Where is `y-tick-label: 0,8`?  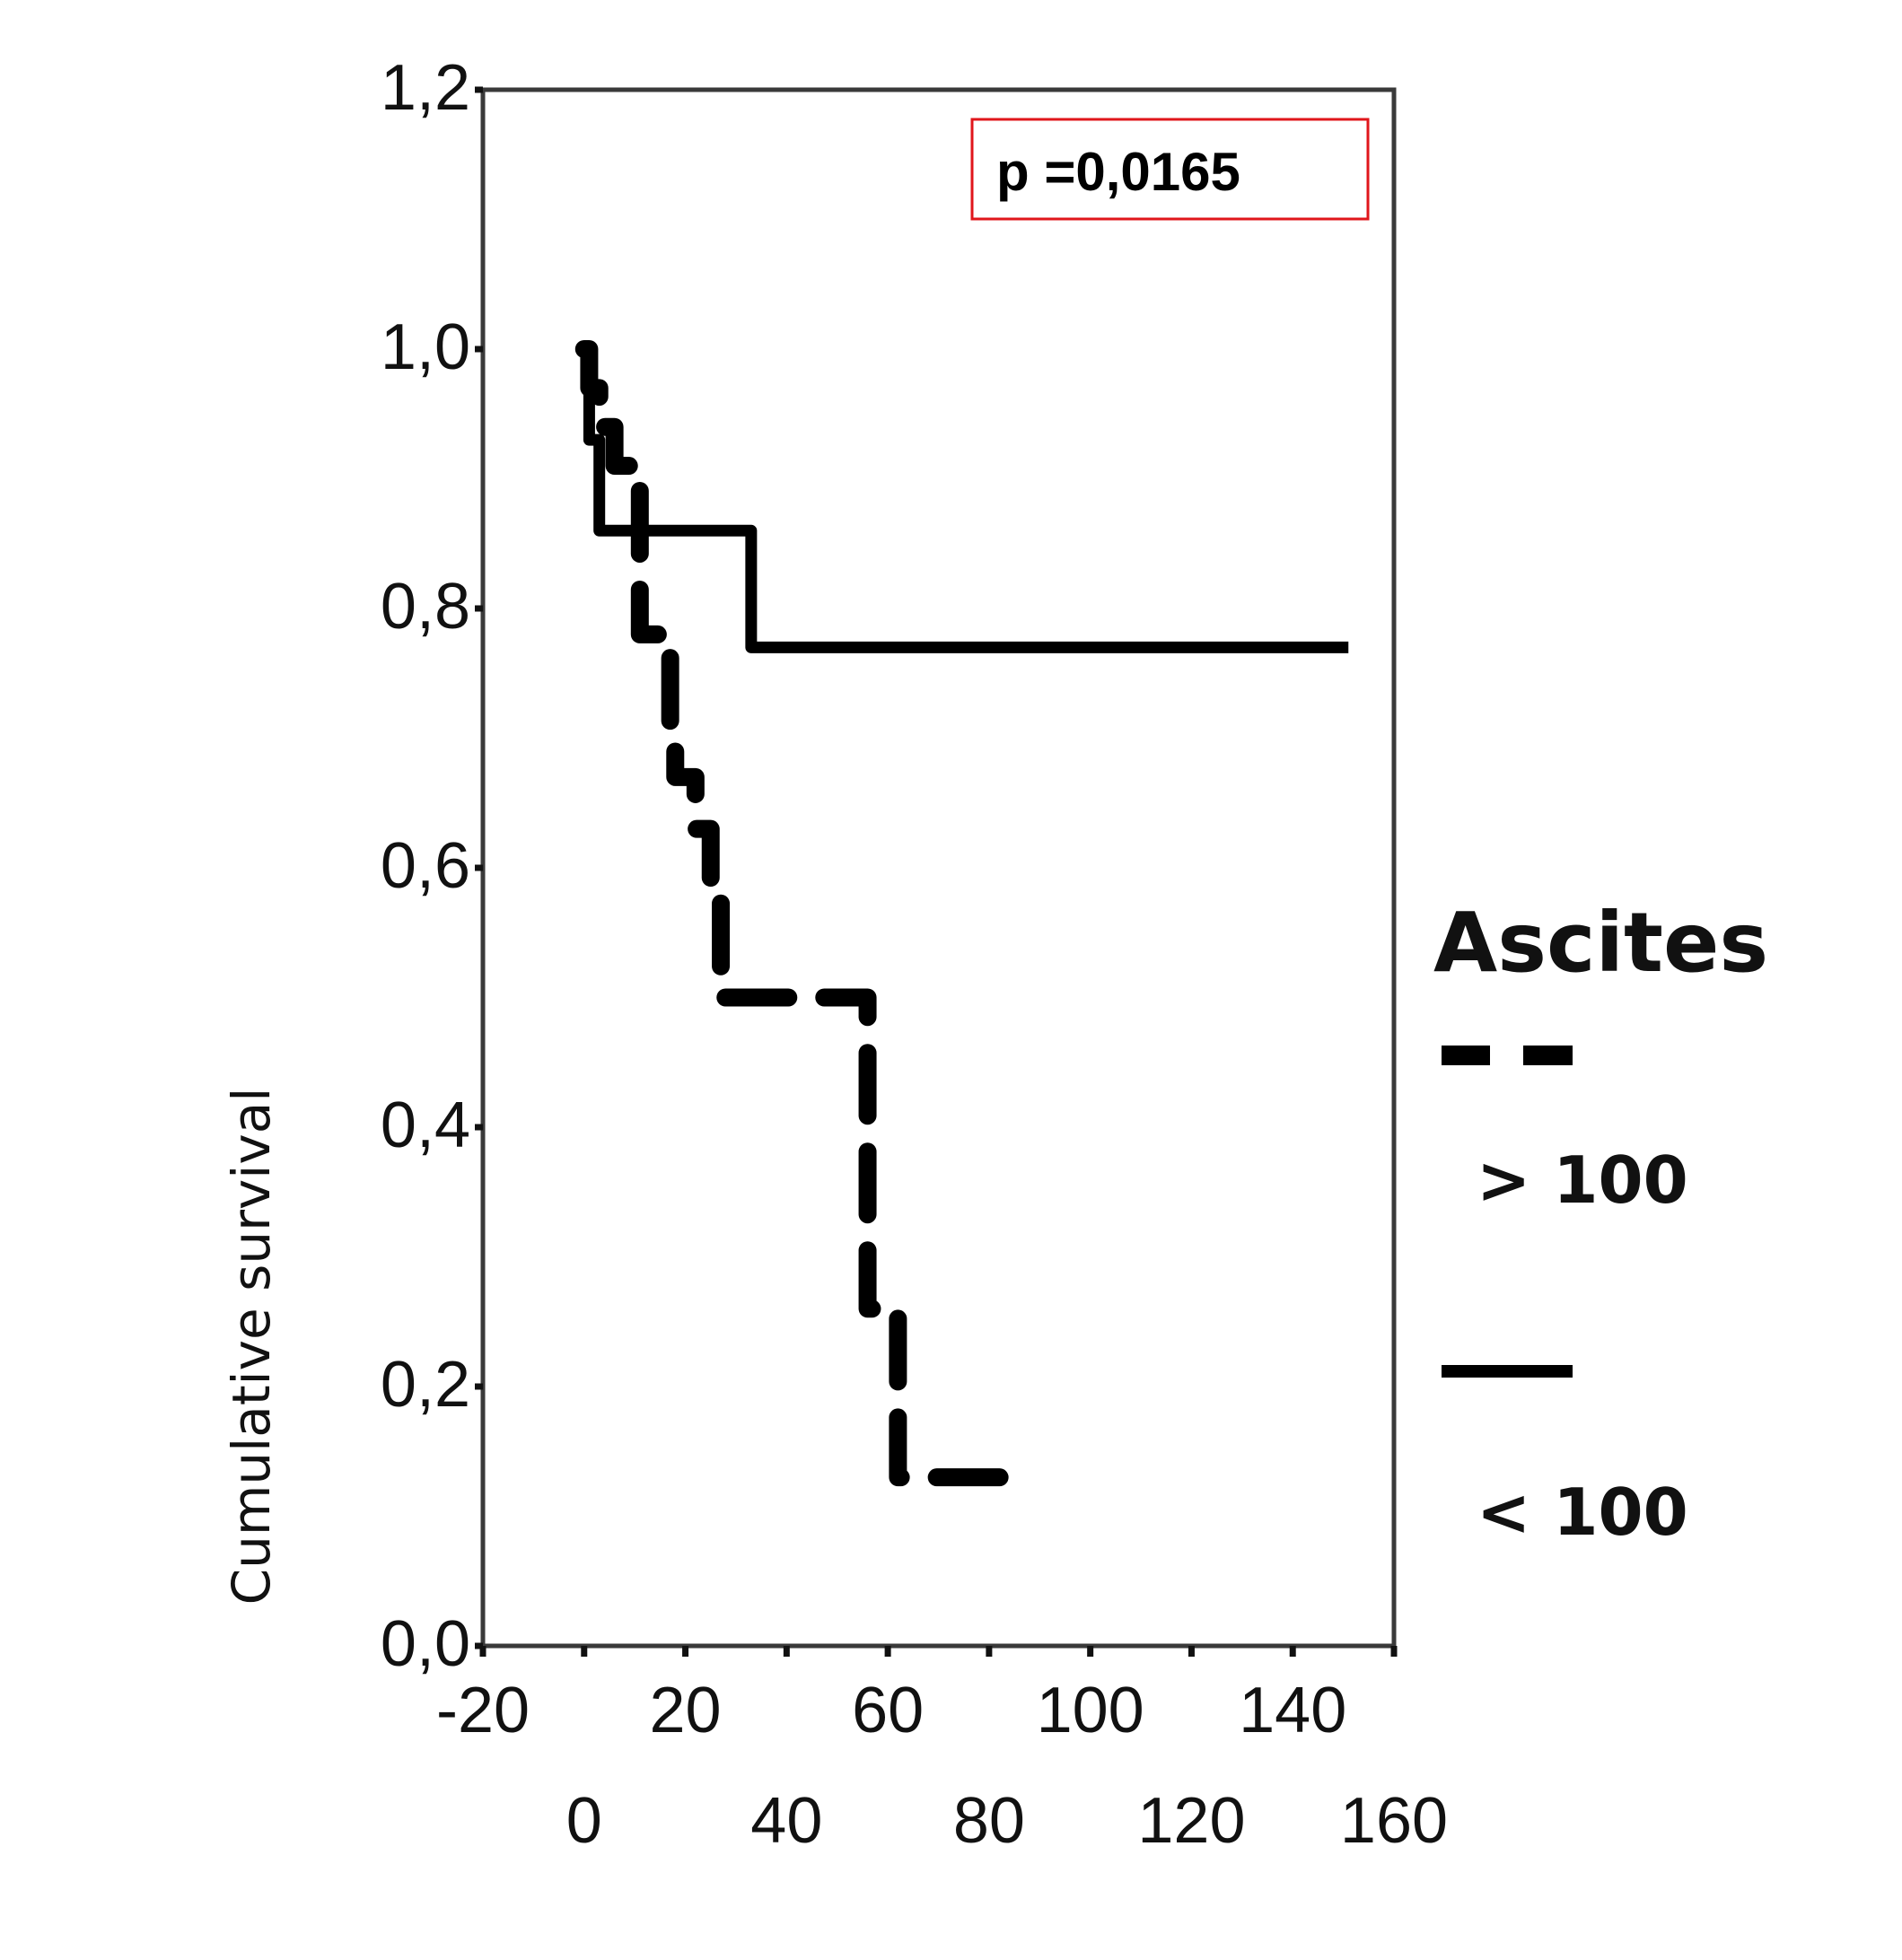 y-tick-label: 0,8 is located at coordinates (425, 607).